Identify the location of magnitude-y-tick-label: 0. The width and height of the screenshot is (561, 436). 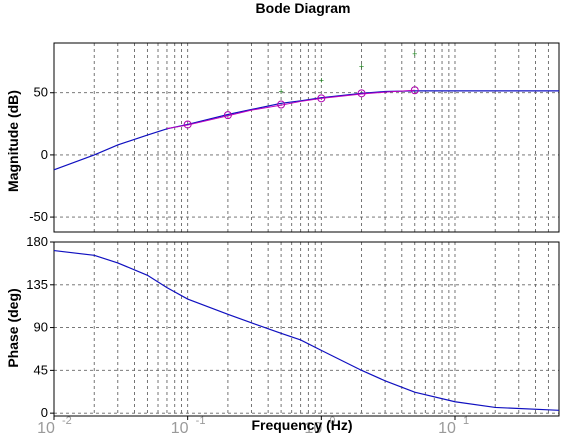
(44, 154).